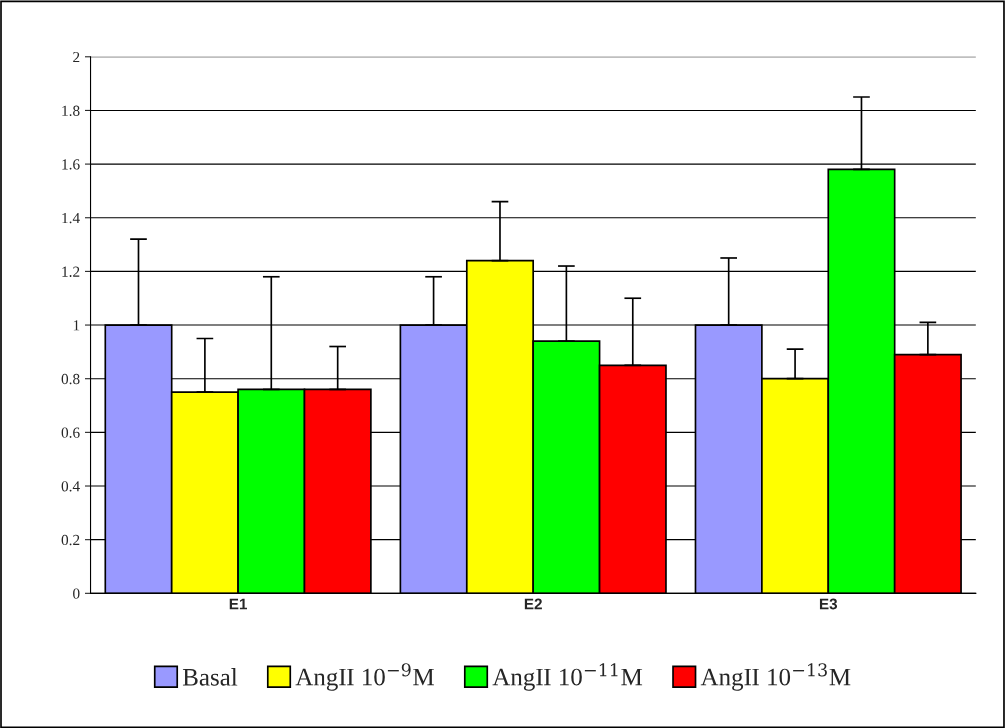  Describe the element at coordinates (567, 677) in the screenshot. I see `legend-label: AngII 10$^{−11}$M` at that location.